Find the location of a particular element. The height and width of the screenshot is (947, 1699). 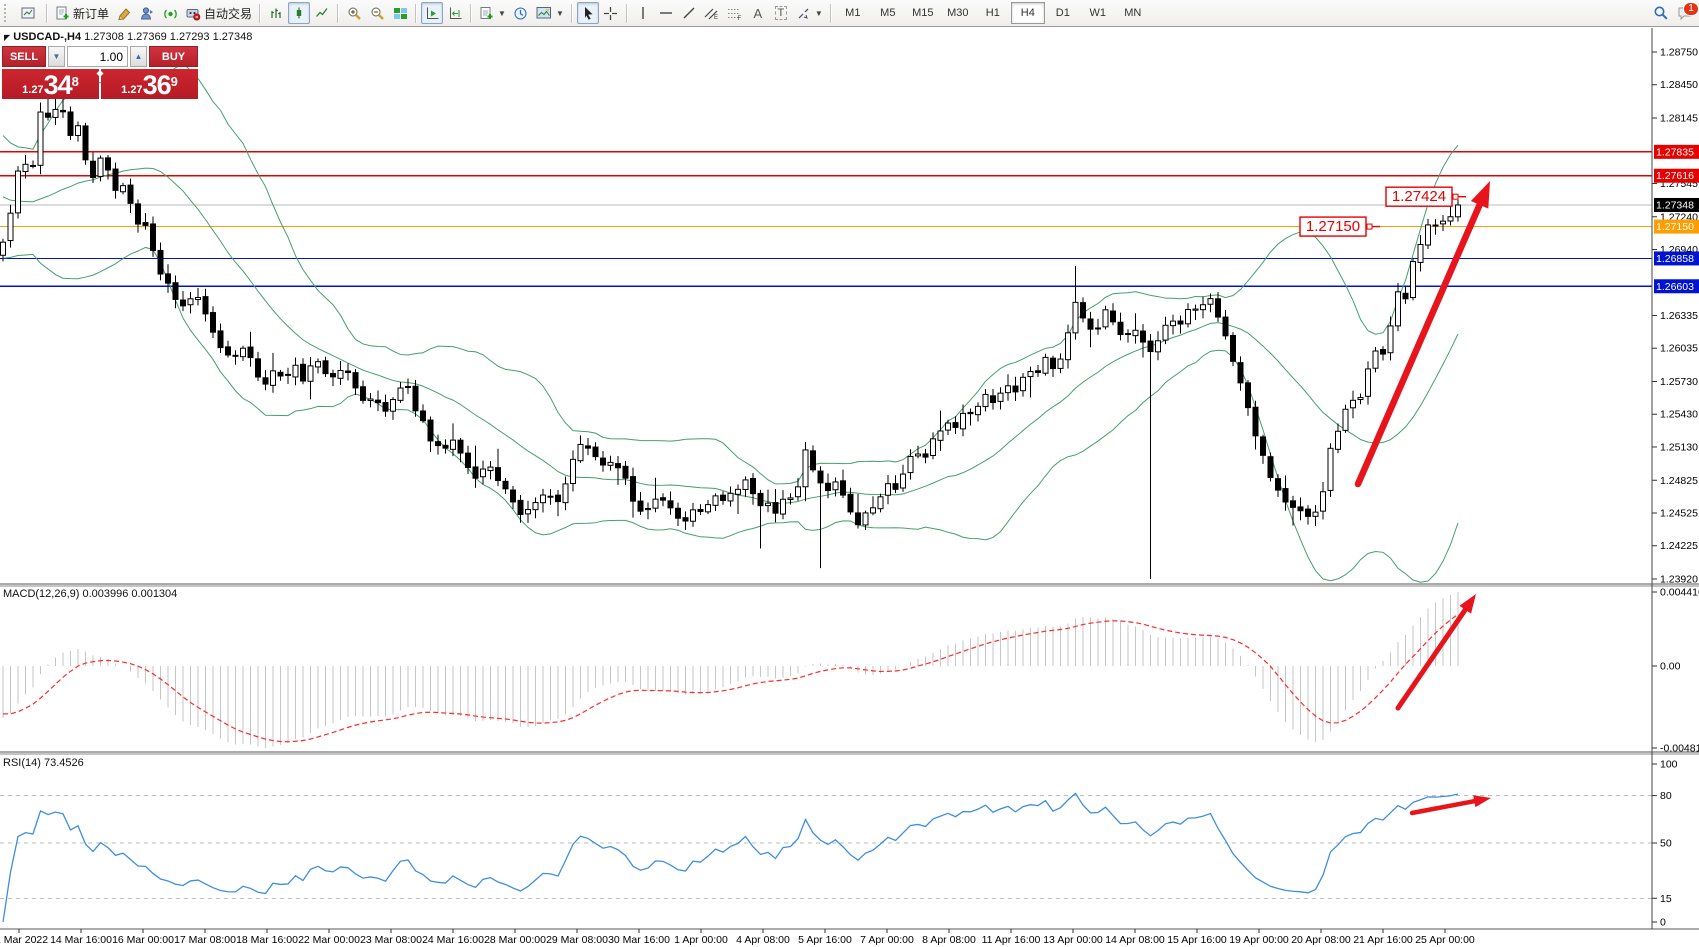

vertical-line-tool-button is located at coordinates (643, 13).